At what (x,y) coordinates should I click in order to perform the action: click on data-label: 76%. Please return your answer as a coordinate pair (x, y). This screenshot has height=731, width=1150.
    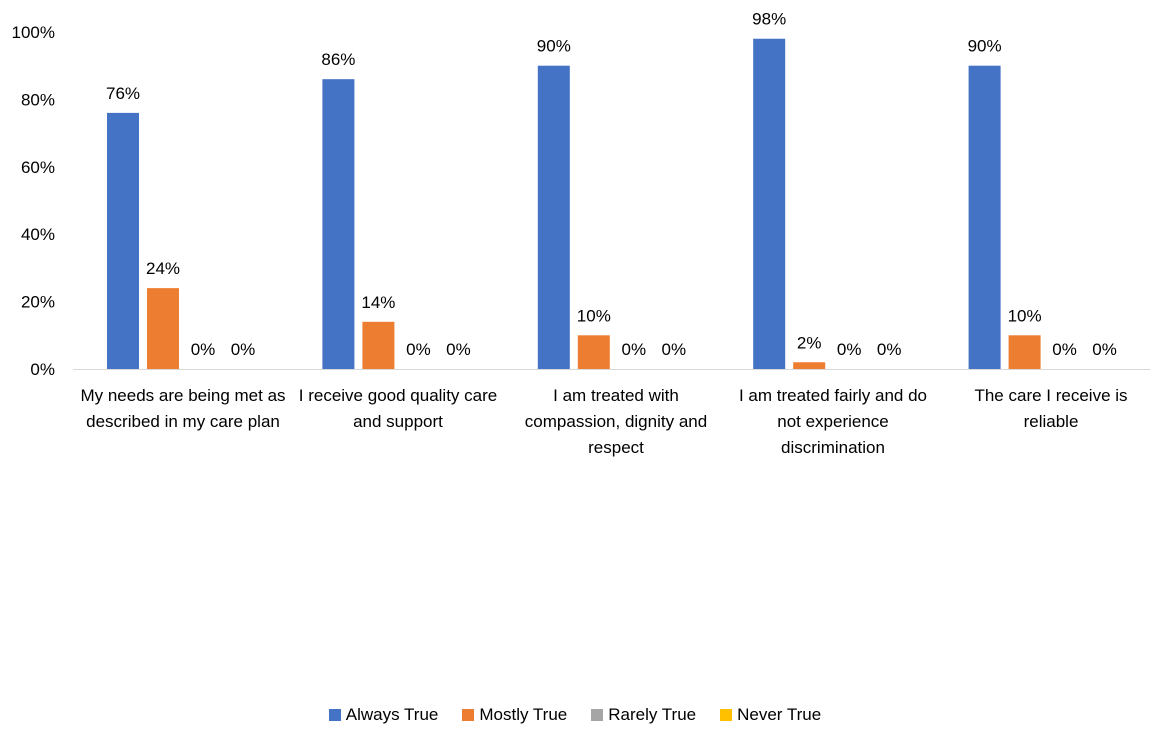
    Looking at the image, I should click on (123, 93).